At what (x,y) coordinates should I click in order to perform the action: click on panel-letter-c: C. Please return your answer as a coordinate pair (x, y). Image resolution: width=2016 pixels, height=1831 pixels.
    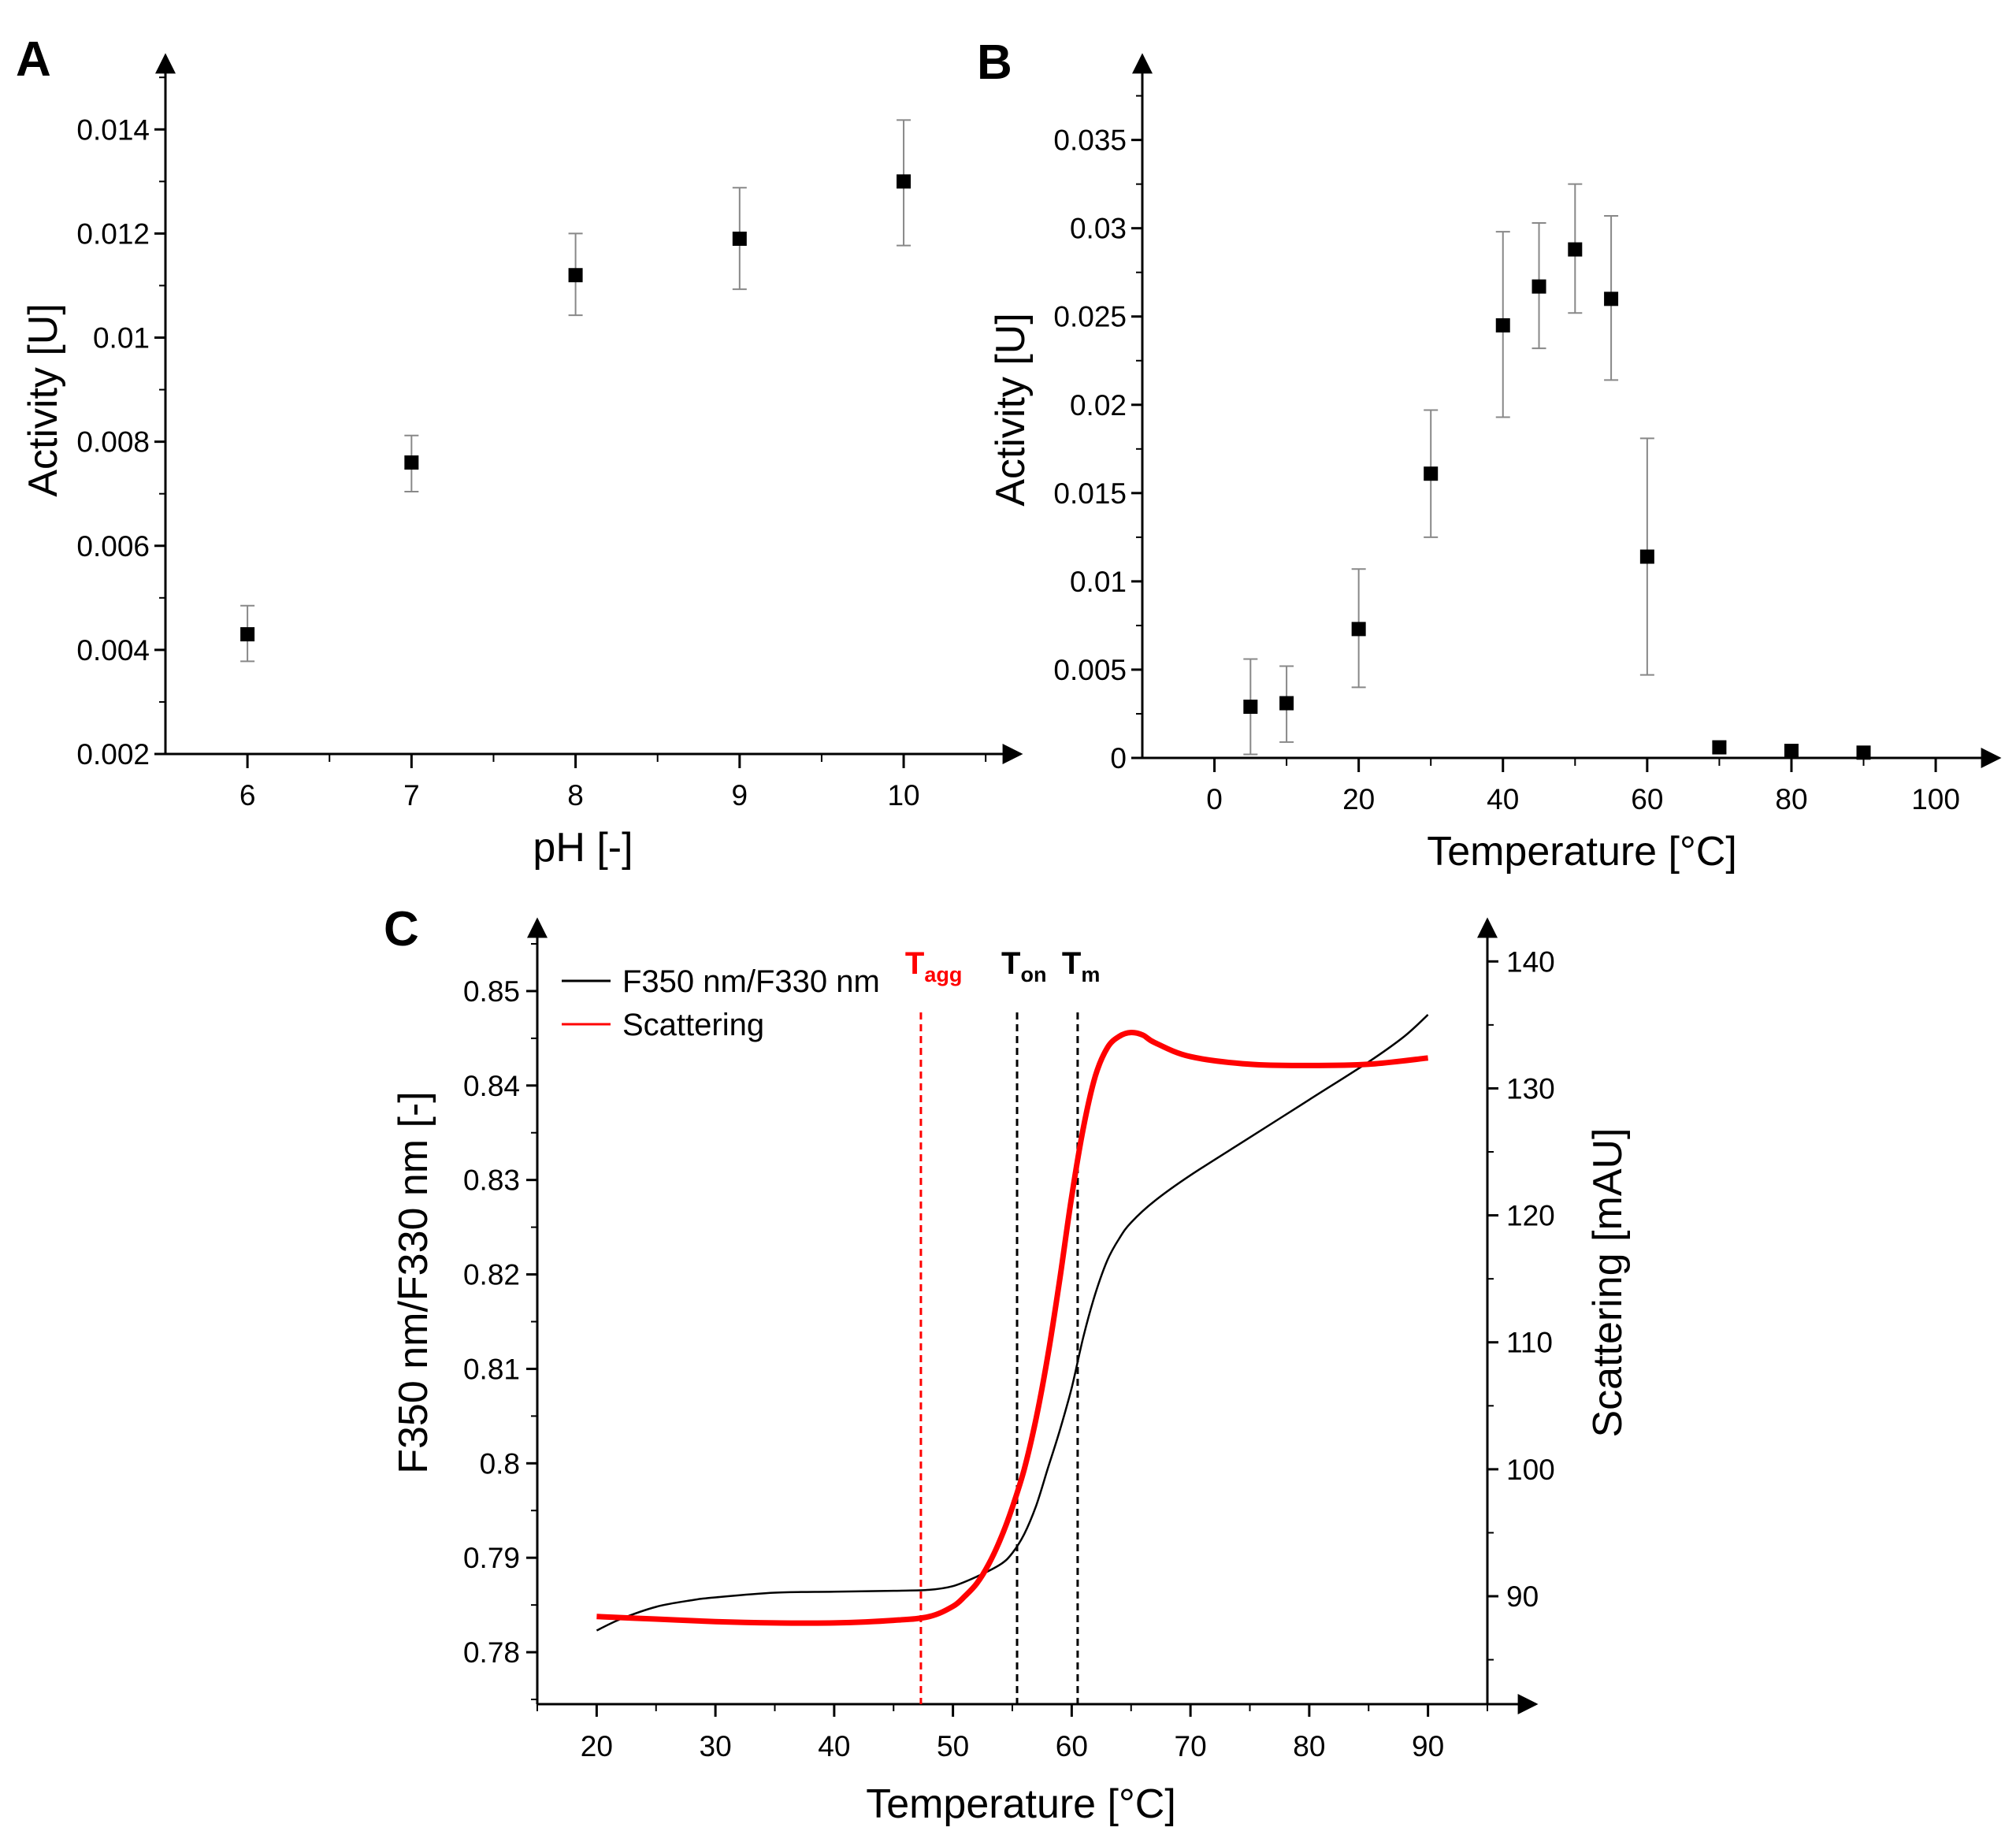
    Looking at the image, I should click on (401, 929).